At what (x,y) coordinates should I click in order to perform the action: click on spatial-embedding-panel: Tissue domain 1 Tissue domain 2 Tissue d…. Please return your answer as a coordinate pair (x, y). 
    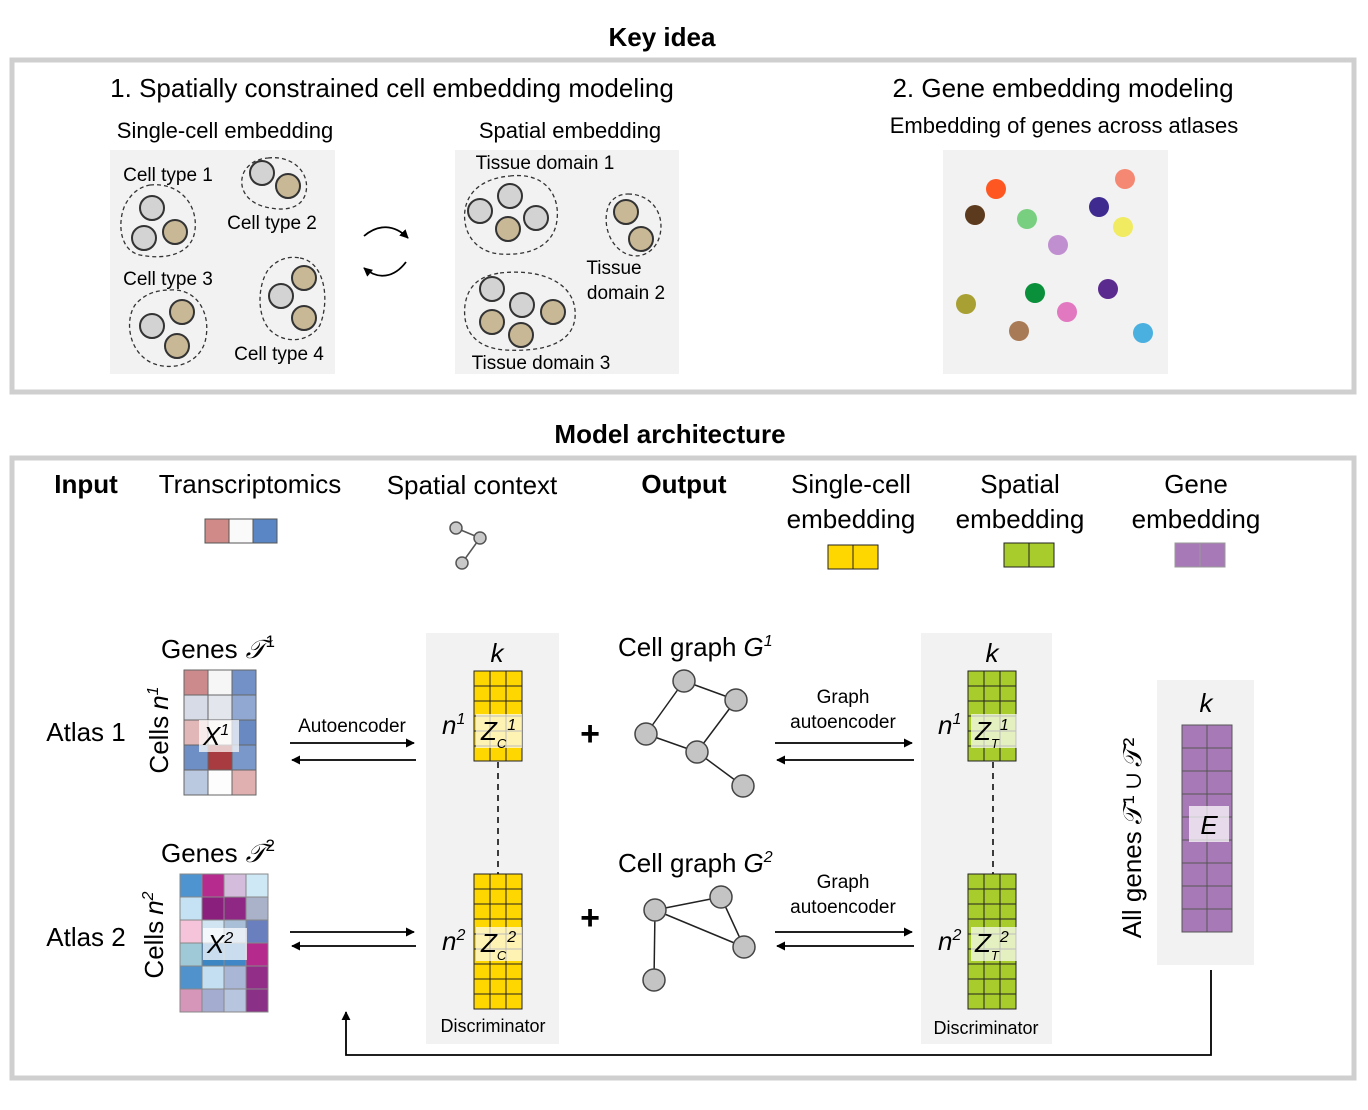
    Looking at the image, I should click on (567, 262).